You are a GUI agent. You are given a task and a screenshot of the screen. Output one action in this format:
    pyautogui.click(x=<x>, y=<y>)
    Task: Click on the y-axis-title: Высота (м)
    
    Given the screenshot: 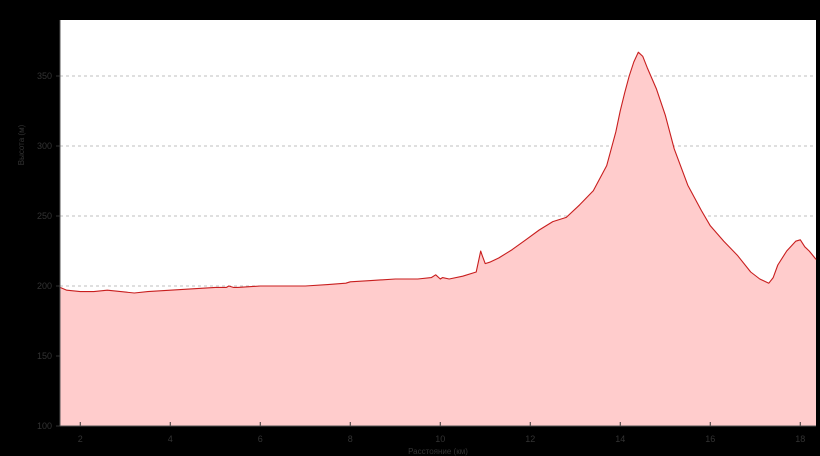 What is the action you would take?
    pyautogui.click(x=21, y=144)
    